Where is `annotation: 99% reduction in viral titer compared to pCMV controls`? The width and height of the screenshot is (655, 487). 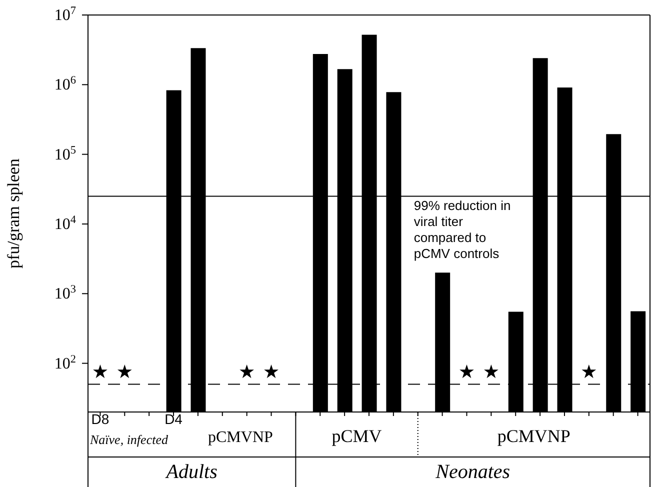 annotation: 99% reduction in viral titer compared to pCMV controls is located at coordinates (463, 230).